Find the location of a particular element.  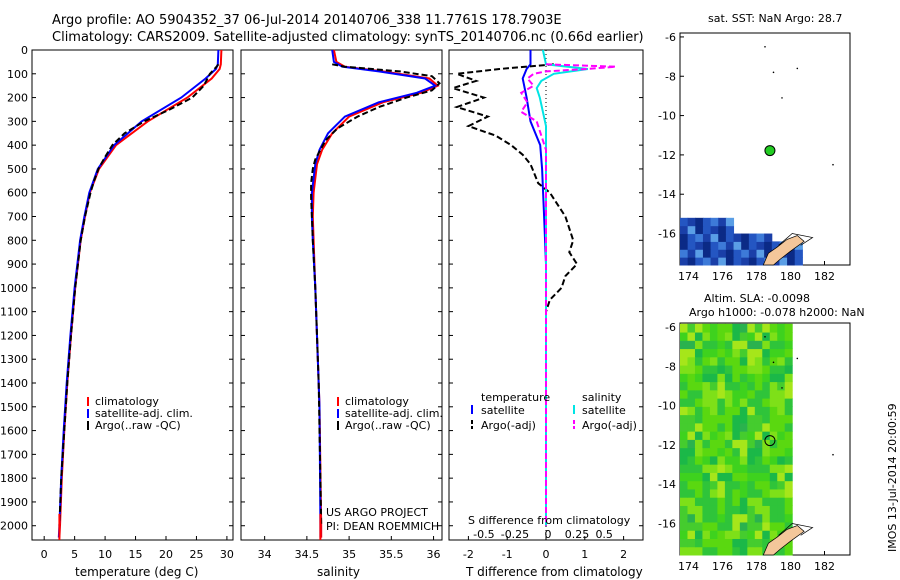

depth-tick-label: 200 is located at coordinates (17, 98).